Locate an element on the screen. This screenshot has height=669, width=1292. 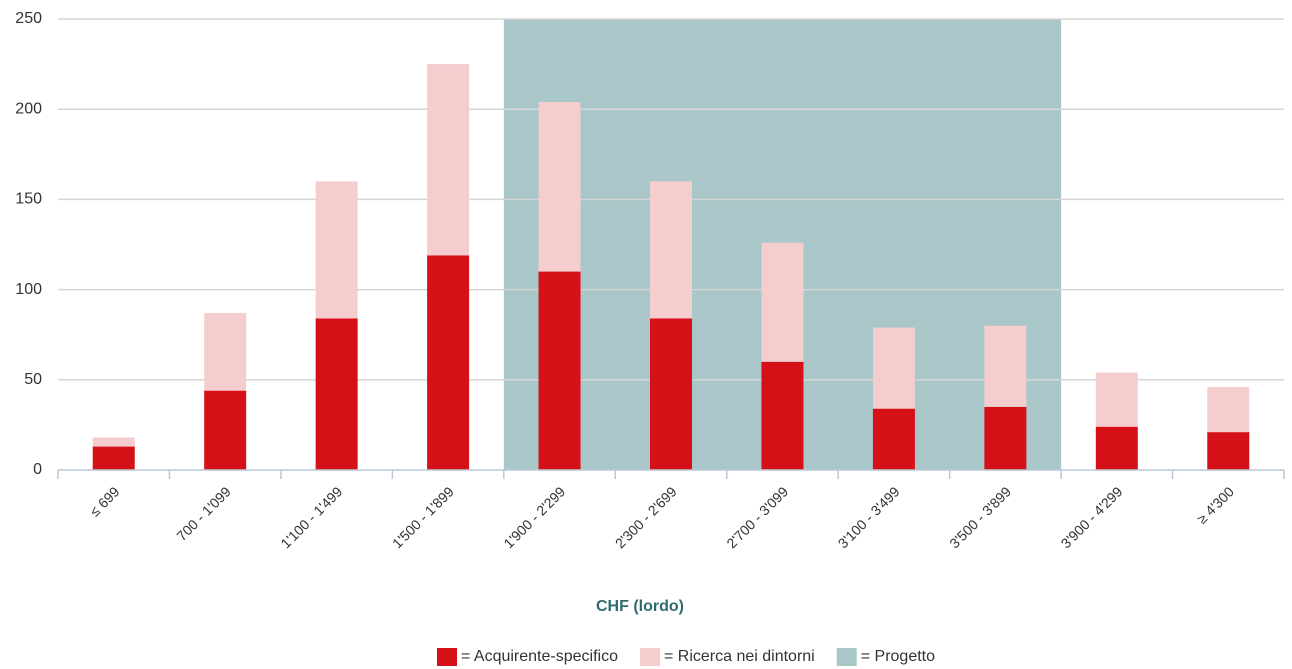
x-tick-label: 1'900 - 2'299 is located at coordinates (534, 517).